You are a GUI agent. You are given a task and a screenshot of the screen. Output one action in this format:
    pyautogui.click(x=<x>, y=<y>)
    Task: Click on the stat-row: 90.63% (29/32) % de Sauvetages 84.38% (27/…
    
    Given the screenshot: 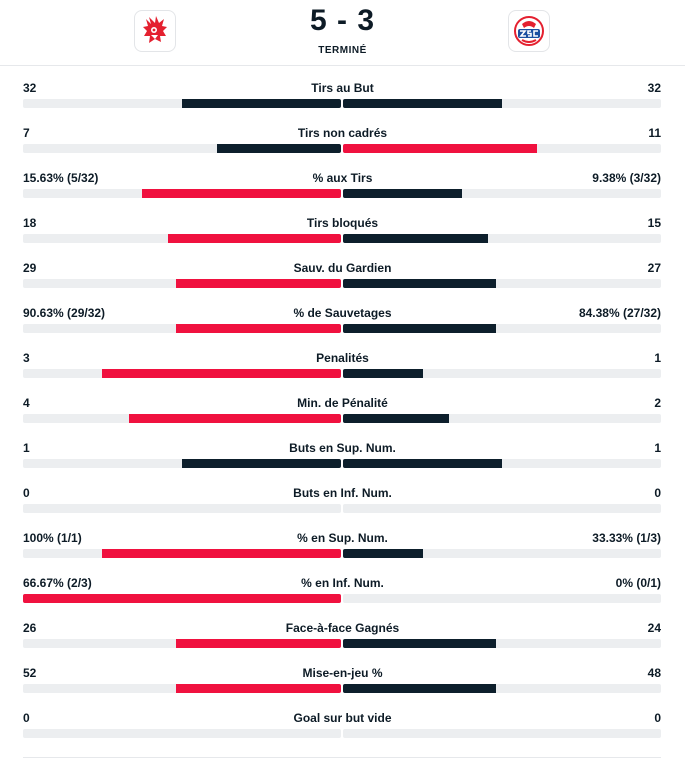 What is the action you would take?
    pyautogui.click(x=342, y=326)
    